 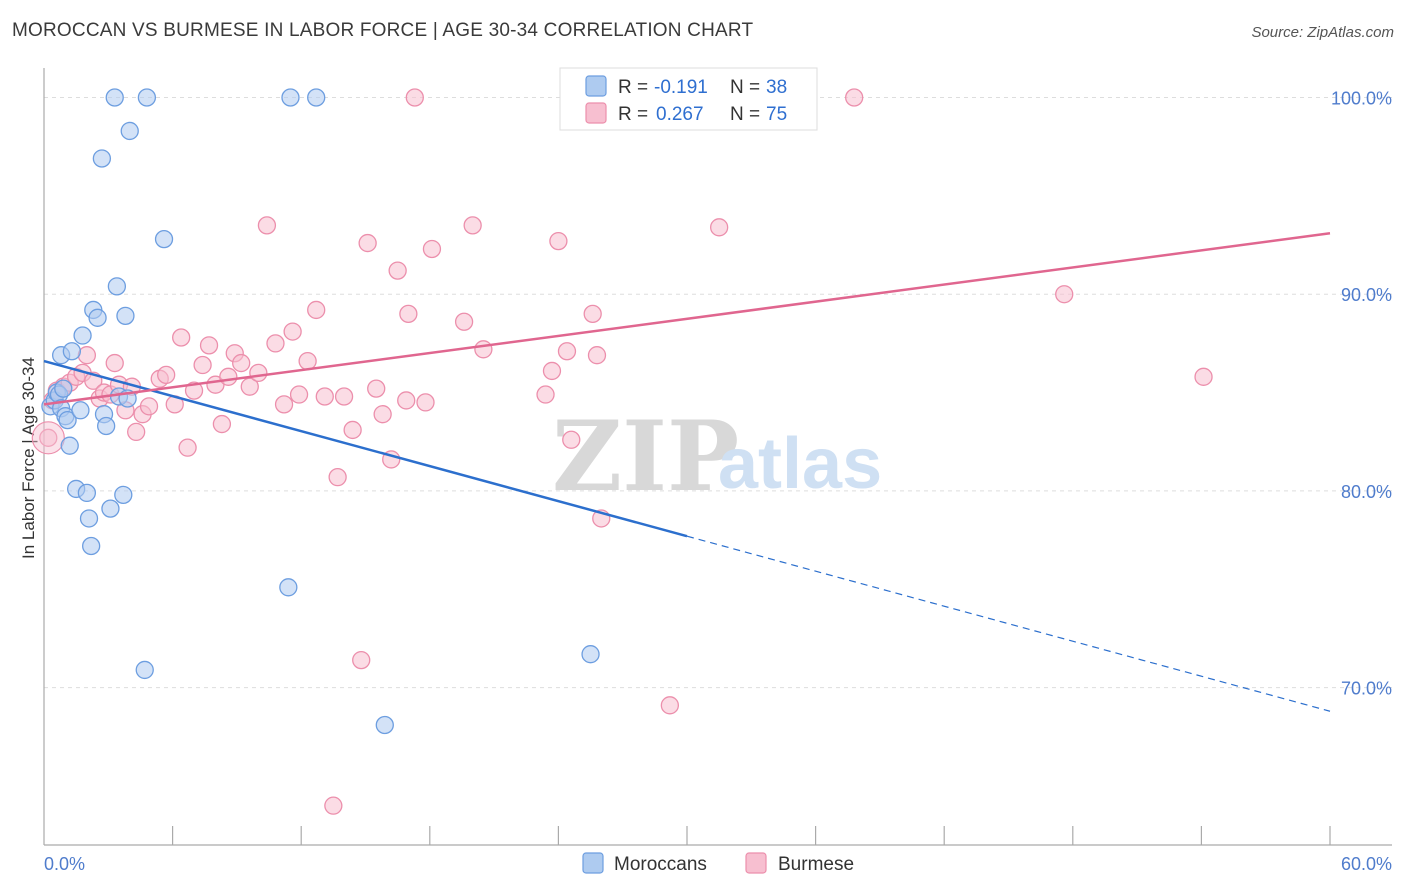 I want to click on burmese-point-large, so click(x=48, y=438).